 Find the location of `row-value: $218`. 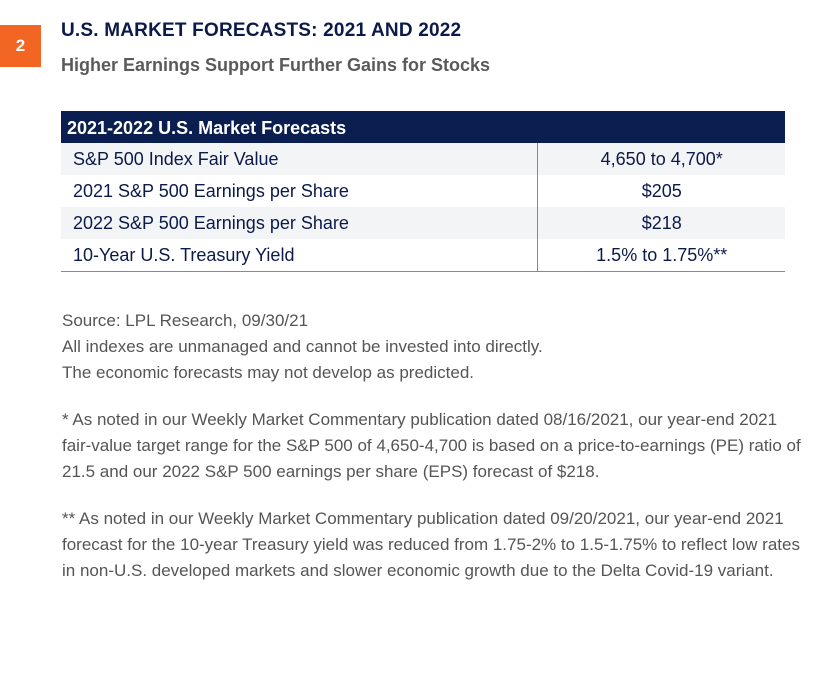

row-value: $218 is located at coordinates (661, 223).